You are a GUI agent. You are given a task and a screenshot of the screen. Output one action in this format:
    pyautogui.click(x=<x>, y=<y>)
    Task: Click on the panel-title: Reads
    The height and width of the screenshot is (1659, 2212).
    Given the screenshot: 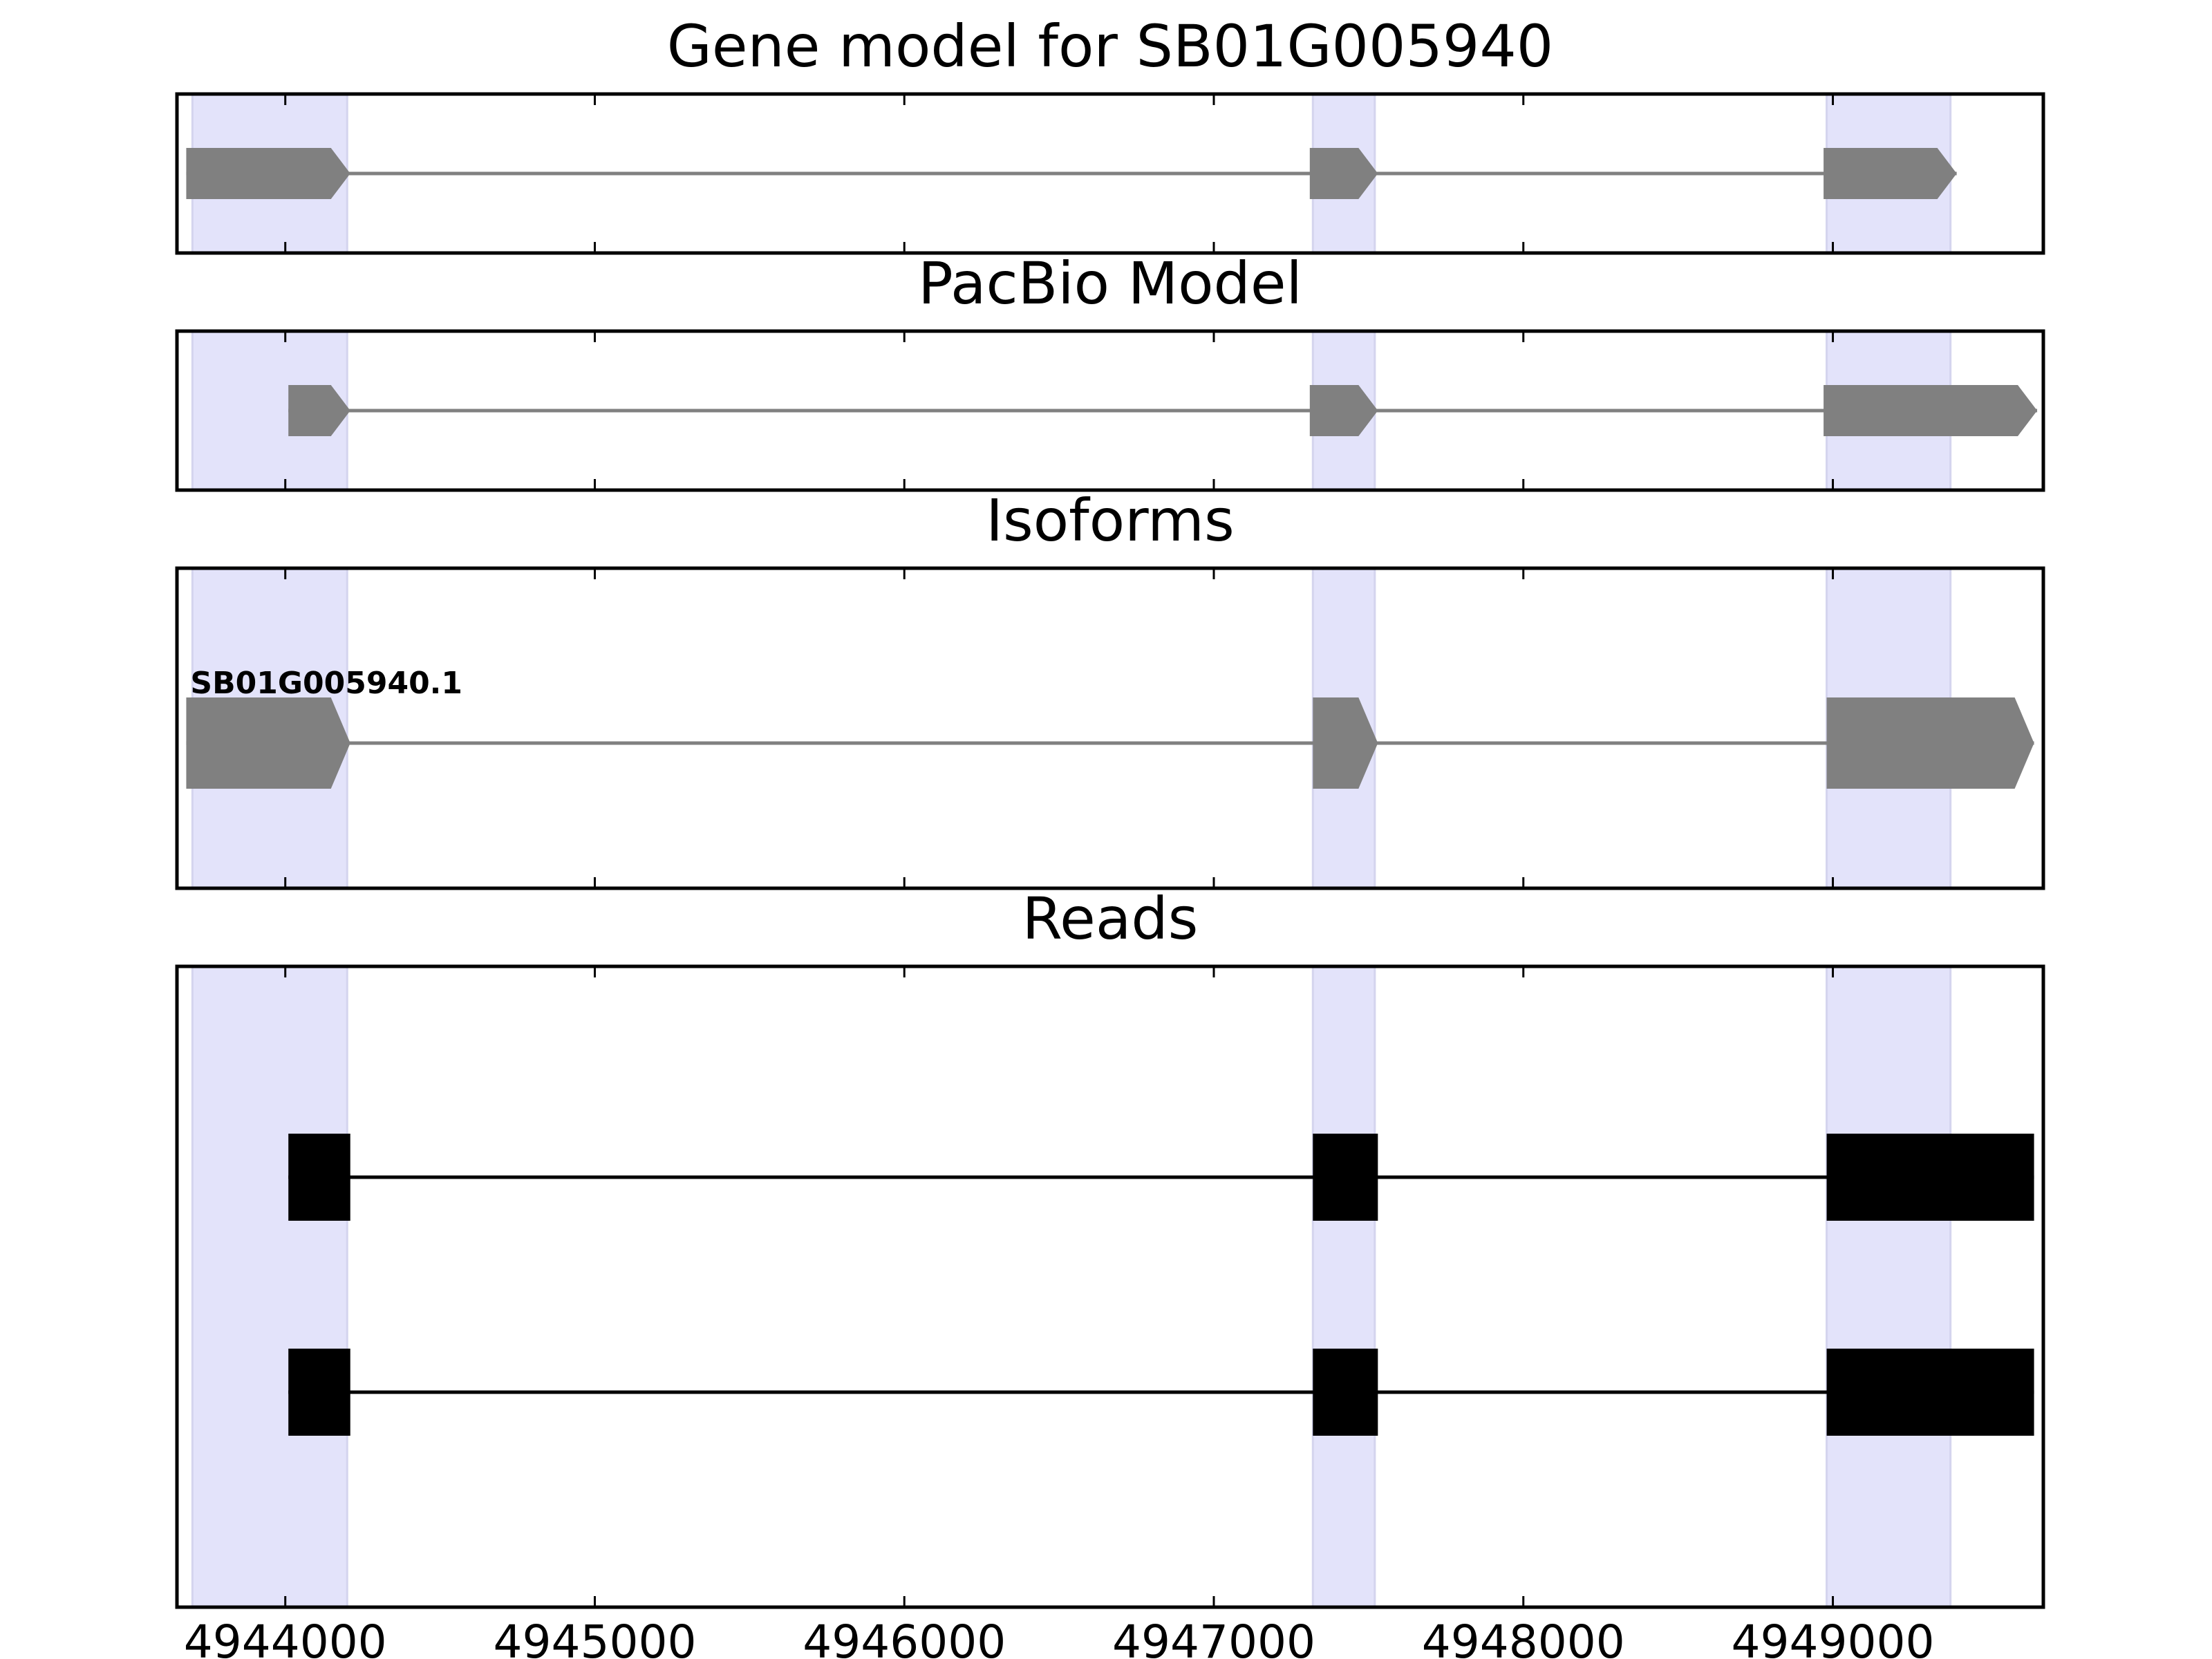 What is the action you would take?
    pyautogui.click(x=1110, y=919)
    